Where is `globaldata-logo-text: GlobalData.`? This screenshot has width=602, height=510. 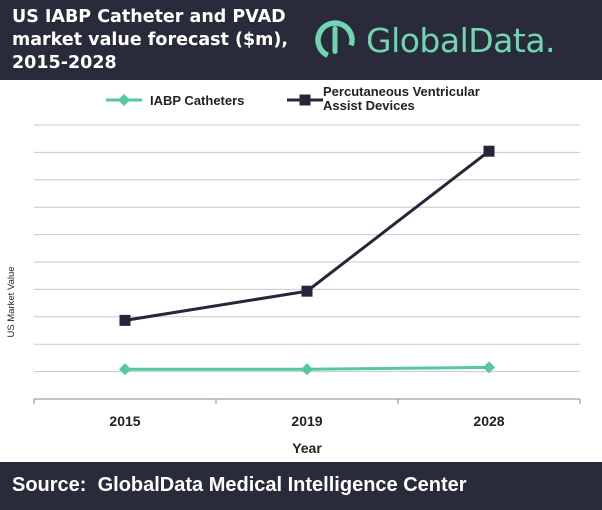 globaldata-logo-text: GlobalData. is located at coordinates (461, 40).